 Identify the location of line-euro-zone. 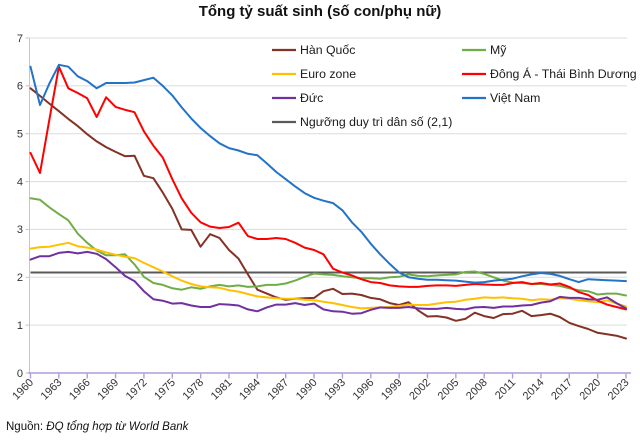
(328, 275).